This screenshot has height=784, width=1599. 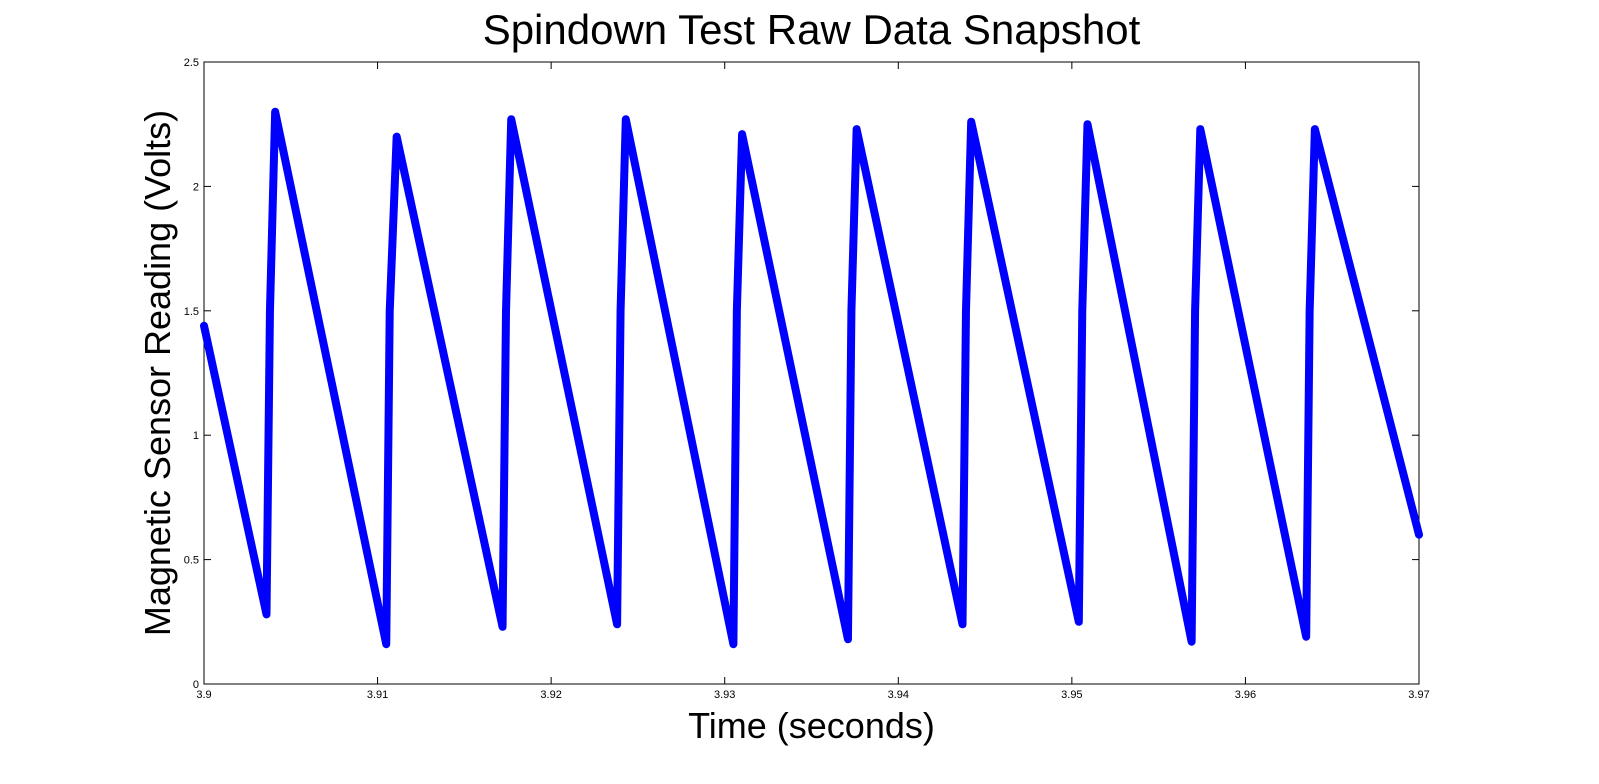 What do you see at coordinates (812, 29) in the screenshot?
I see `chart-title: Spindown Test Raw Data Snapshot` at bounding box center [812, 29].